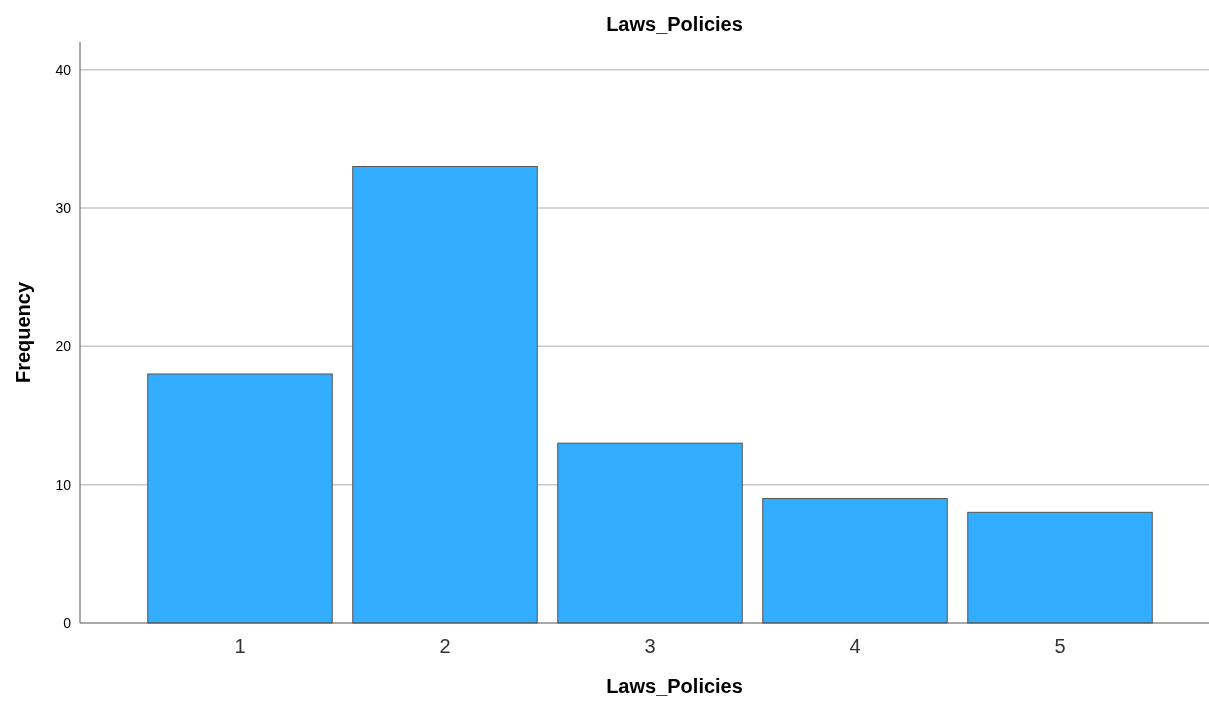  I want to click on x-axis-title: Laws_Policies, so click(674, 686).